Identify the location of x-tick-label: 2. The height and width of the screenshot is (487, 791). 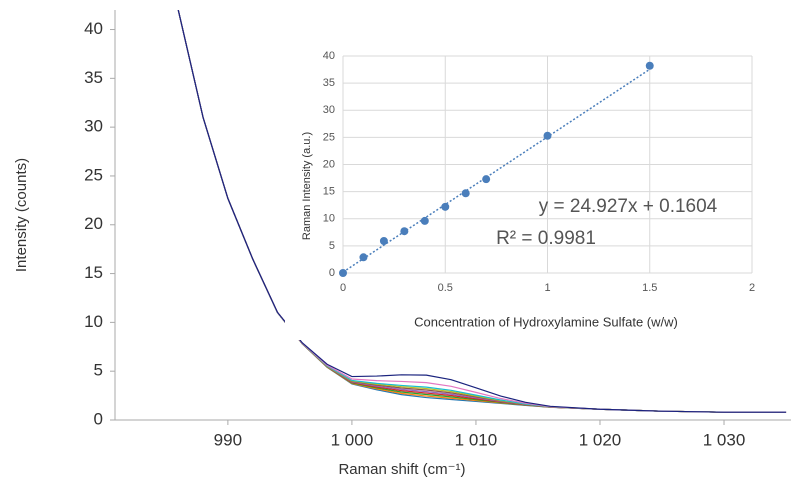
(752, 288).